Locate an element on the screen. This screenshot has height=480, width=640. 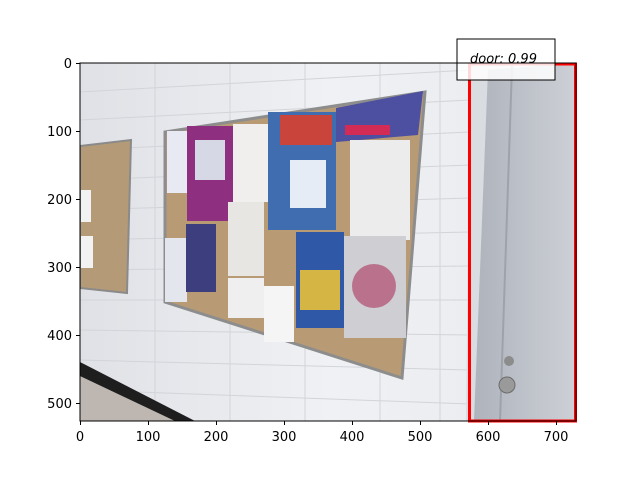
door-knob is located at coordinates (507, 385).